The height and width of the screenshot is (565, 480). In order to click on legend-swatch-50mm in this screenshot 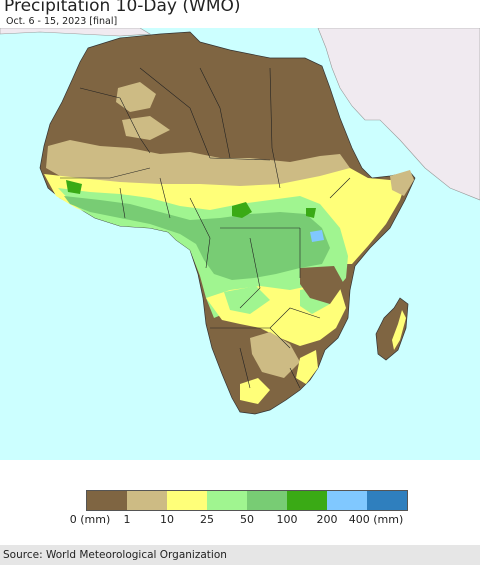, I will do `click(267, 500)`.